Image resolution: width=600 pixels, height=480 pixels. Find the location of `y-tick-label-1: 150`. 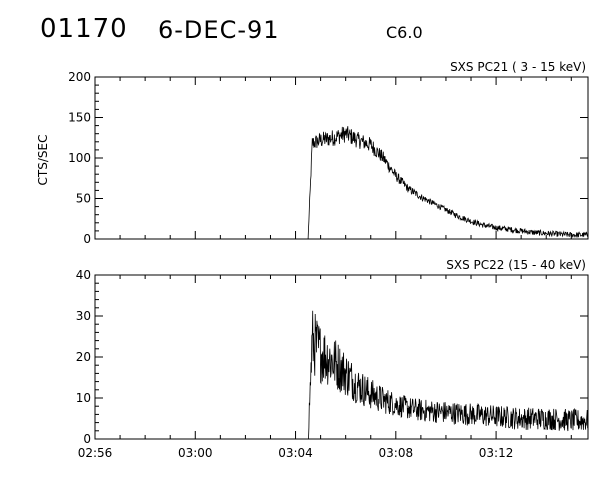

y-tick-label-1: 150 is located at coordinates (79, 118).